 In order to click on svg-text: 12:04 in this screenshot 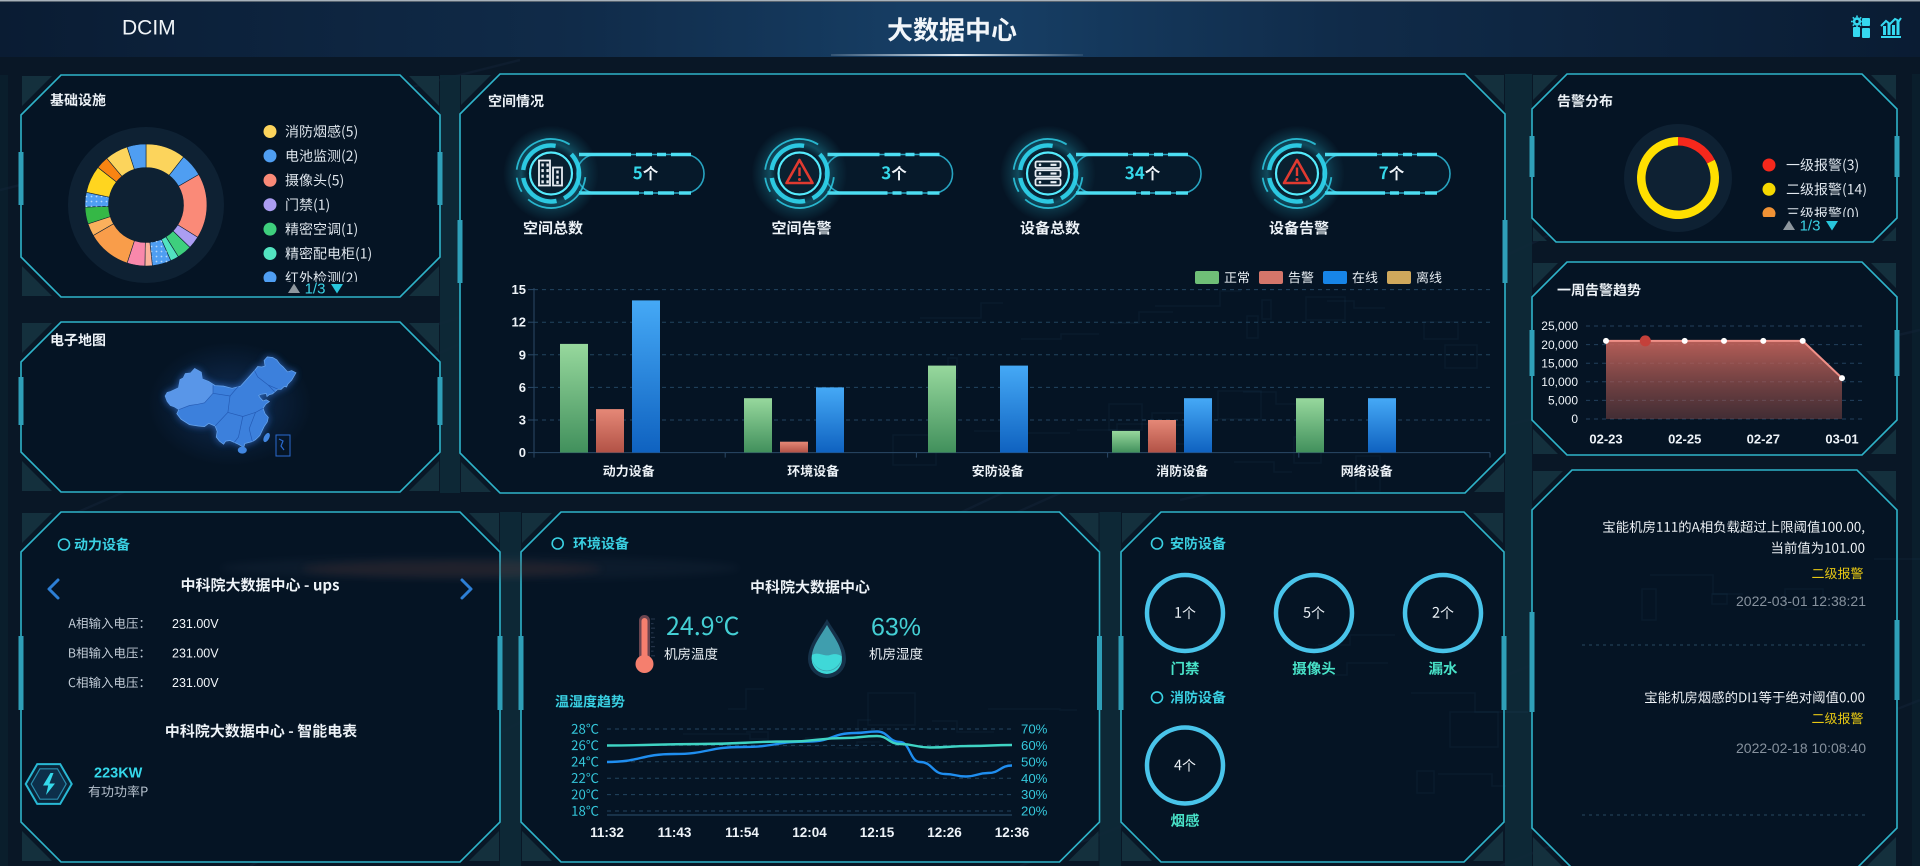, I will do `click(809, 832)`.